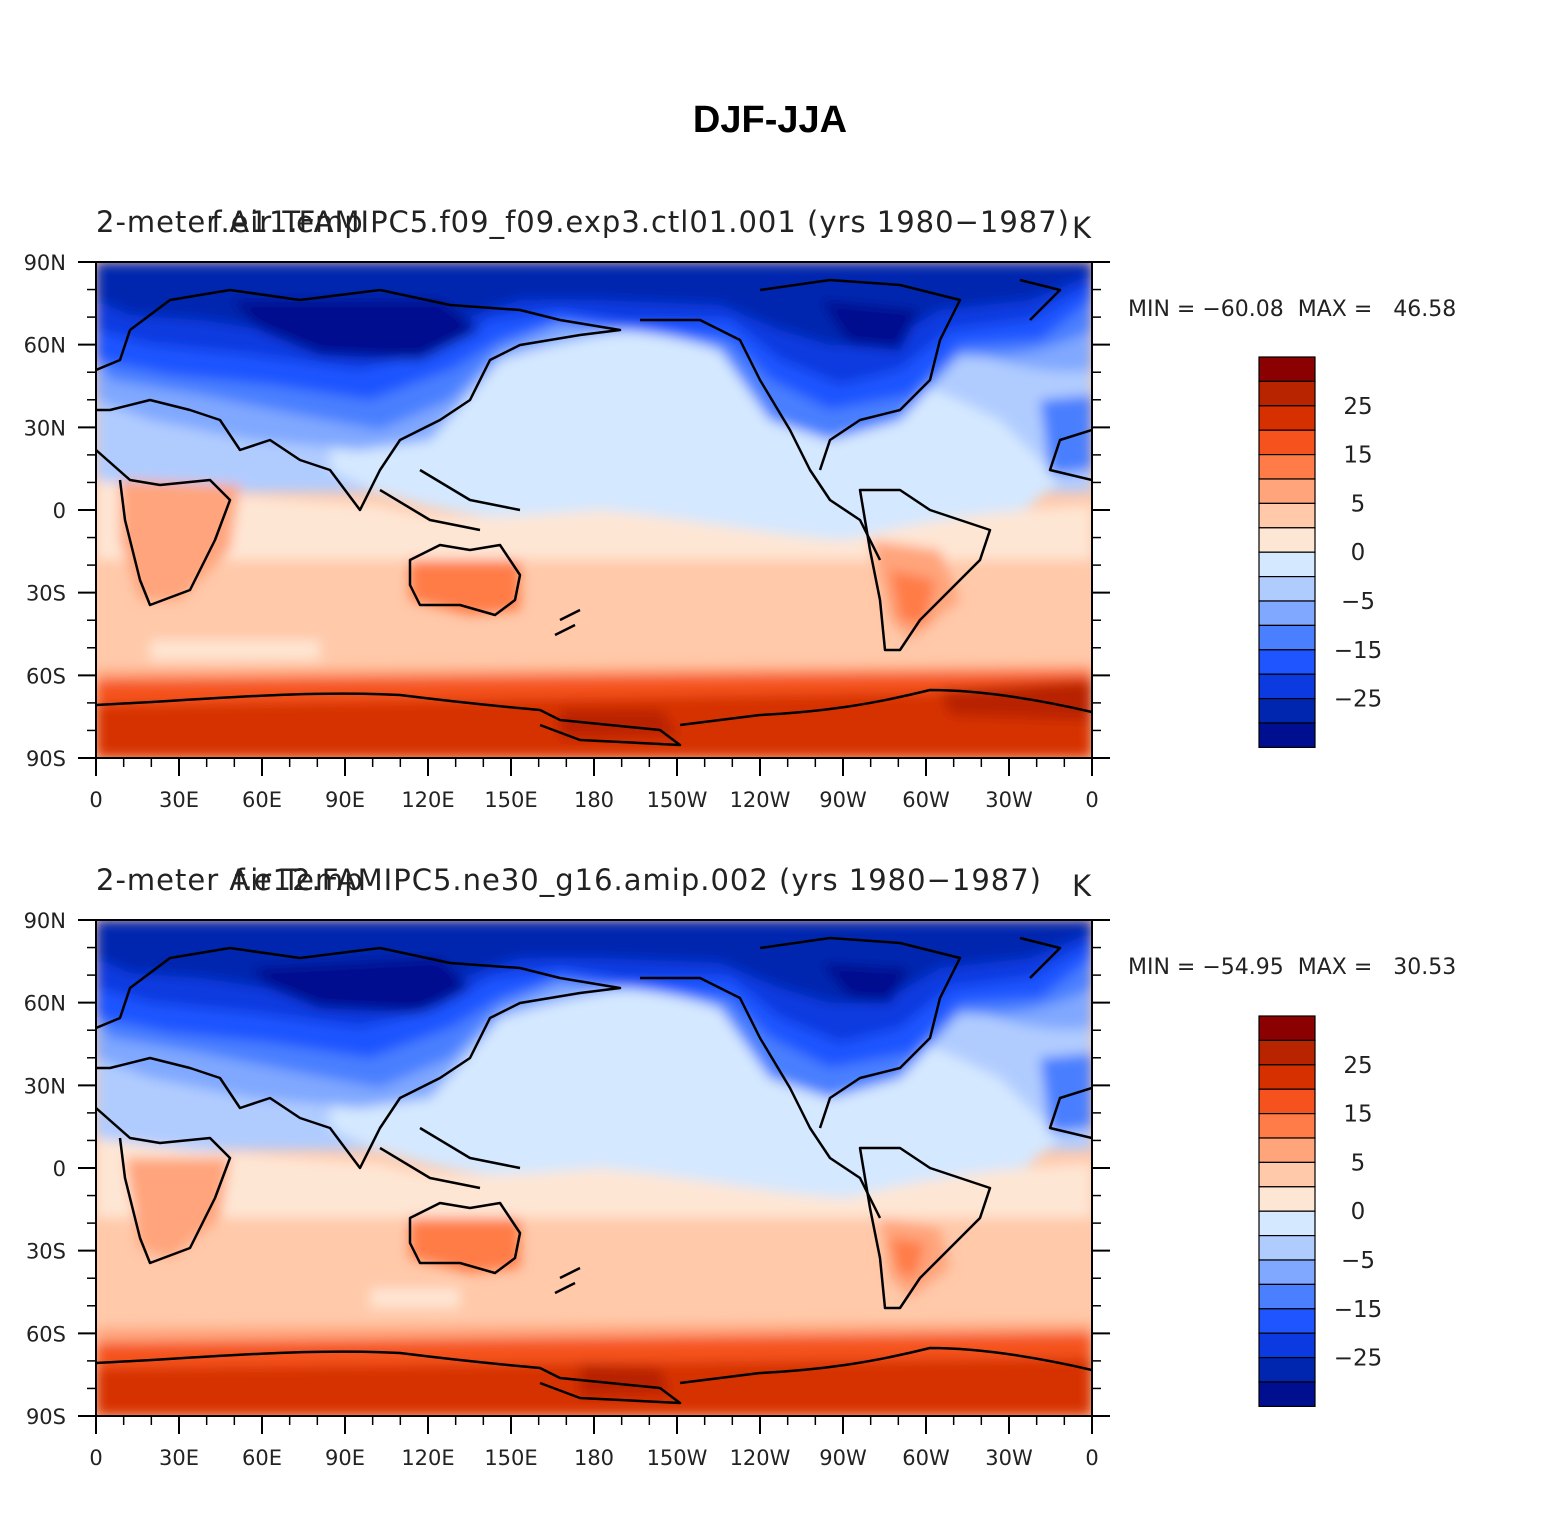 The image size is (1541, 1538). I want to click on lat-tick-label: 60S, so click(46, 676).